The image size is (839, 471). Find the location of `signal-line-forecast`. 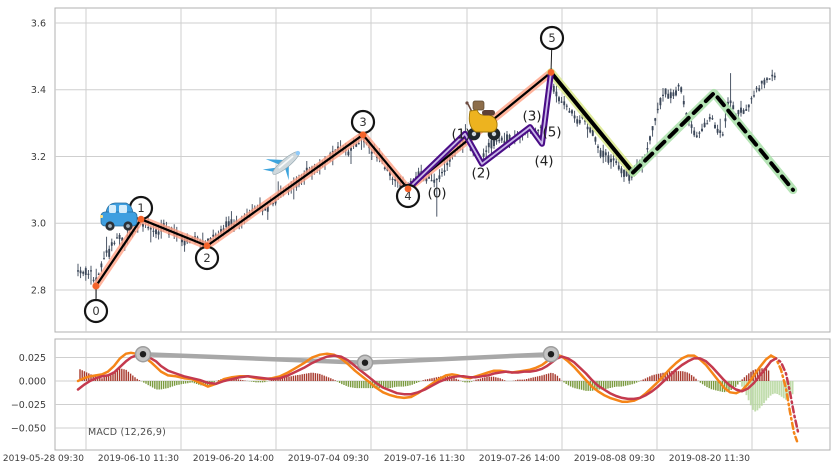

signal-line-forecast is located at coordinates (784, 395).